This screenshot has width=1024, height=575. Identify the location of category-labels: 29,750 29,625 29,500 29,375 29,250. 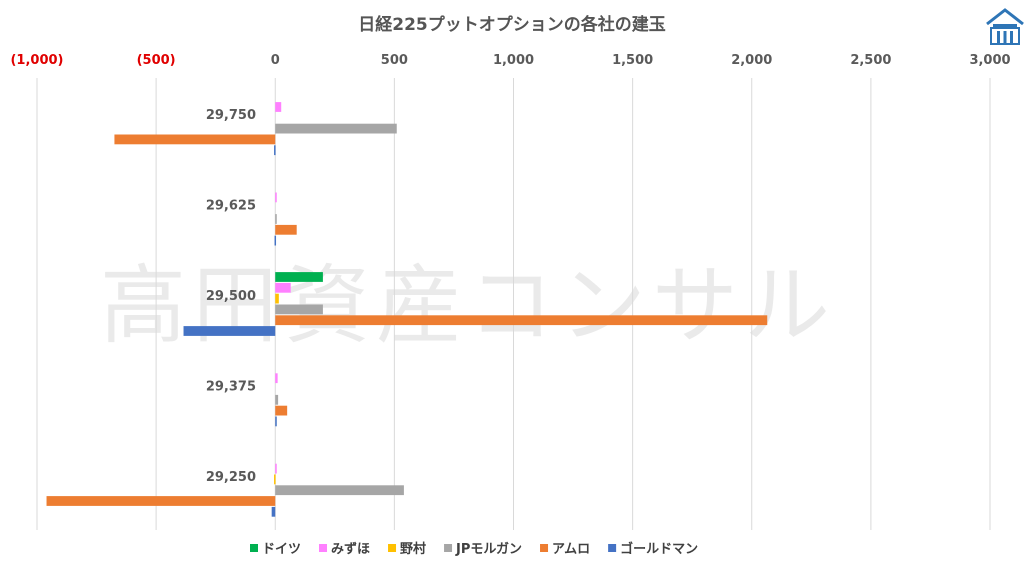
(231, 296).